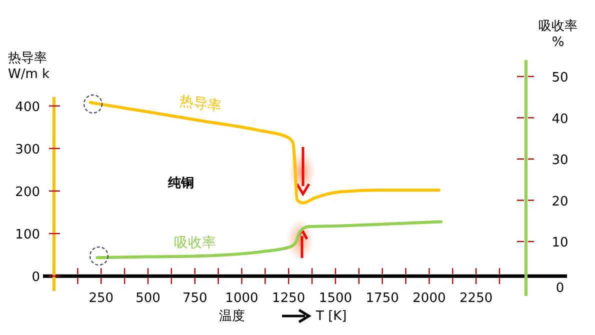 Image resolution: width=595 pixels, height=335 pixels. What do you see at coordinates (476, 298) in the screenshot?
I see `x-tick-label: 2250` at bounding box center [476, 298].